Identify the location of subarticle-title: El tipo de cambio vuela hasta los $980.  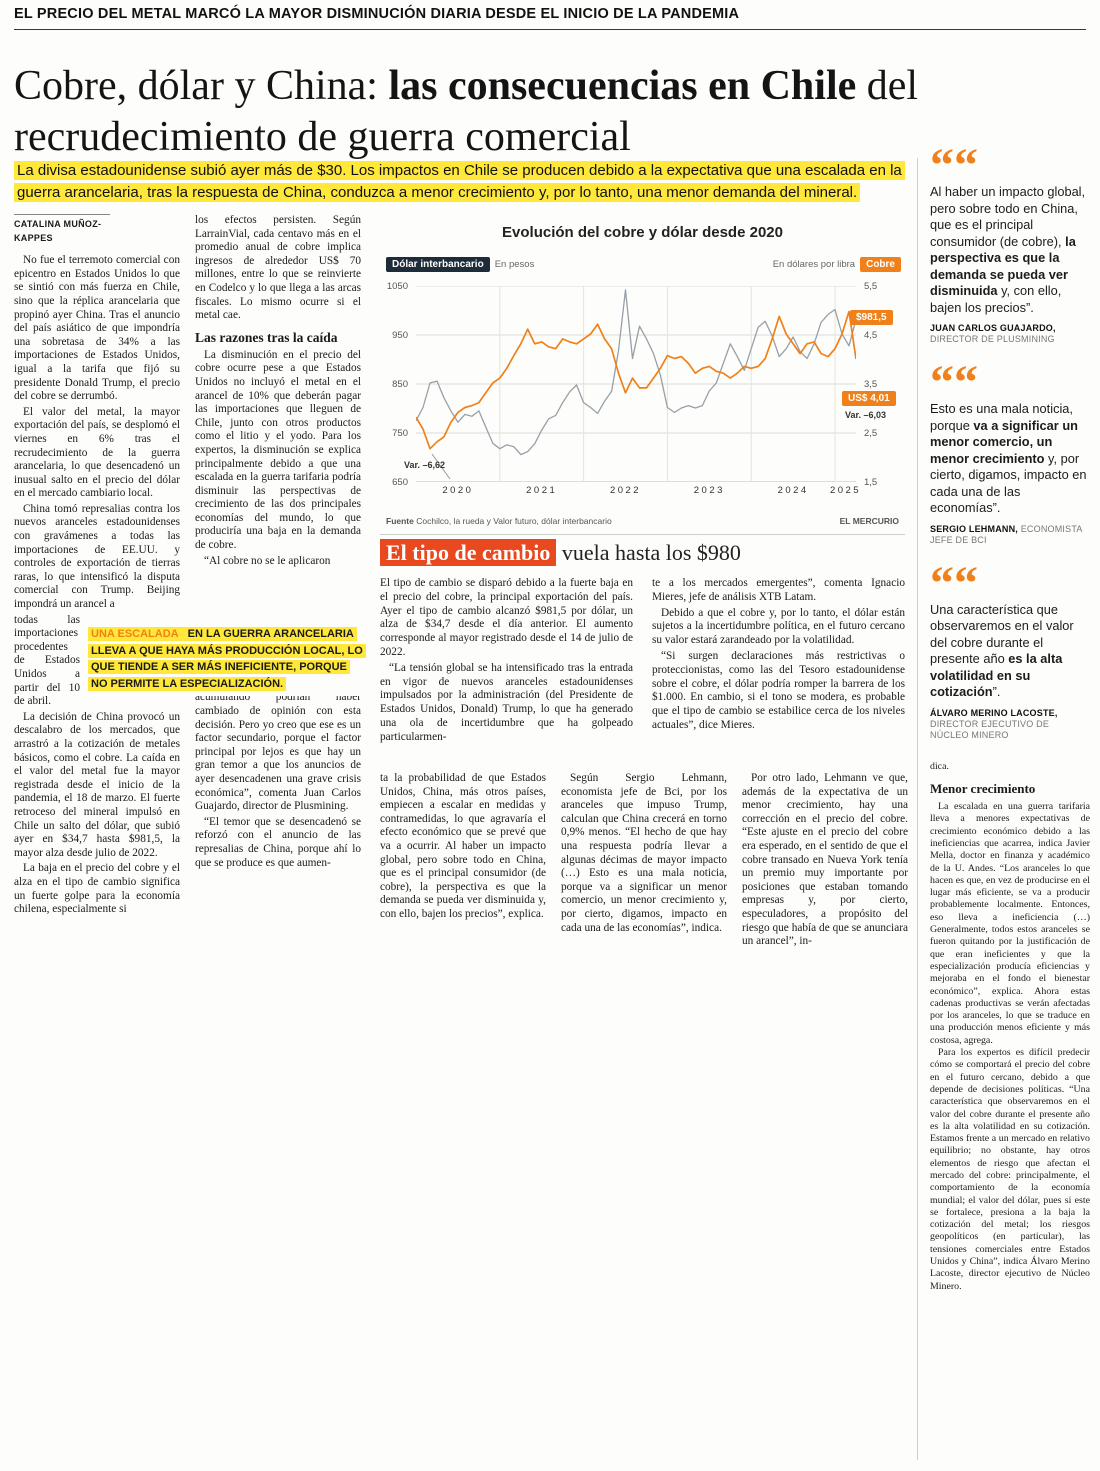
(642, 553).